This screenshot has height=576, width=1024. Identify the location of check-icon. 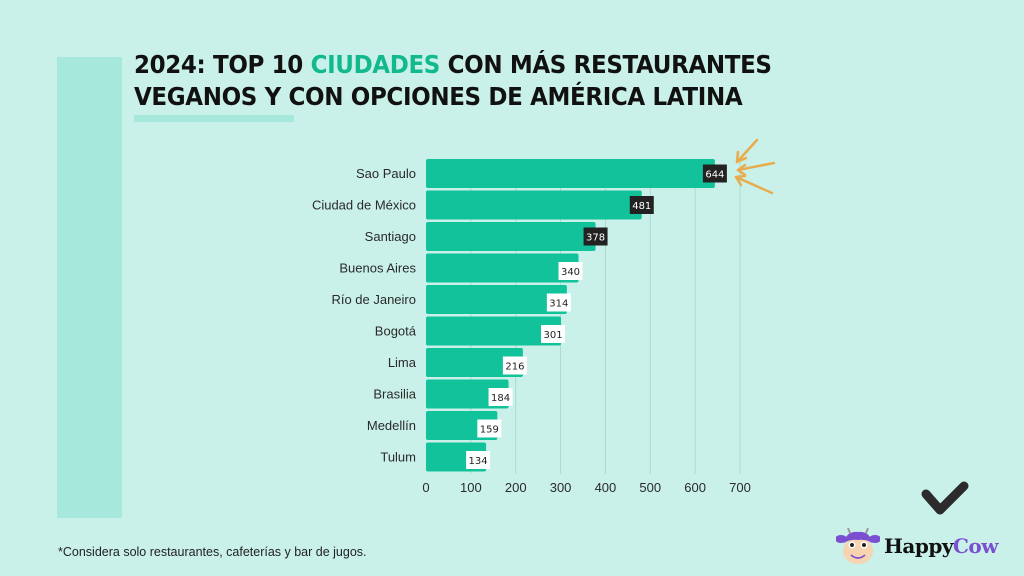
(945, 498).